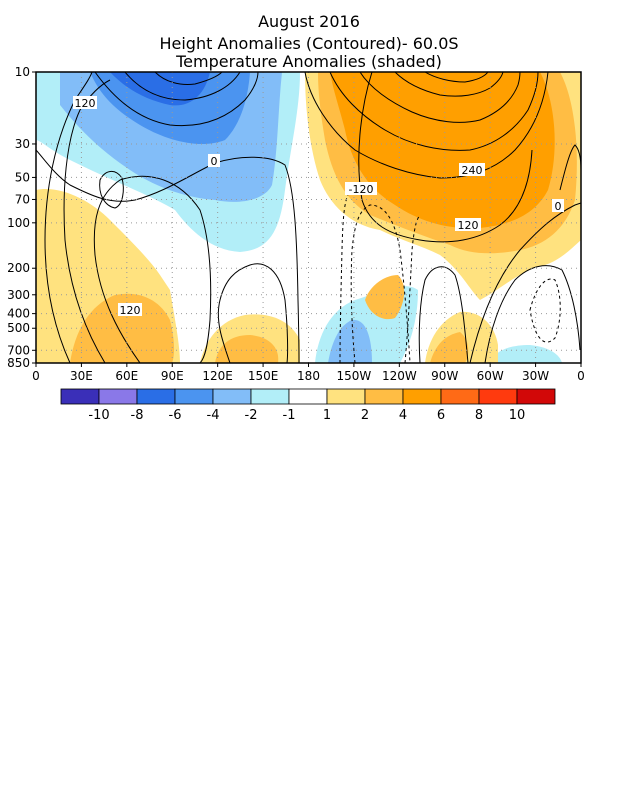 This screenshot has width=618, height=800. I want to click on contour-west-outer, so click(68, 217).